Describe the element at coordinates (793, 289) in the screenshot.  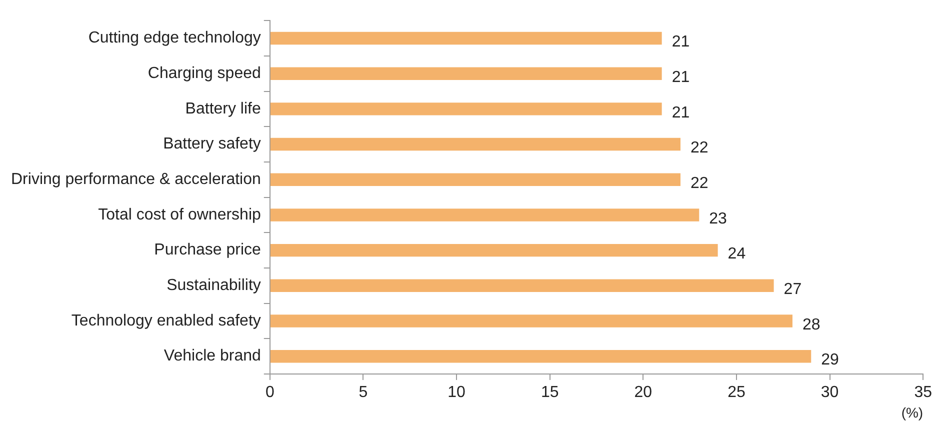
I see `data-label: 27` at that location.